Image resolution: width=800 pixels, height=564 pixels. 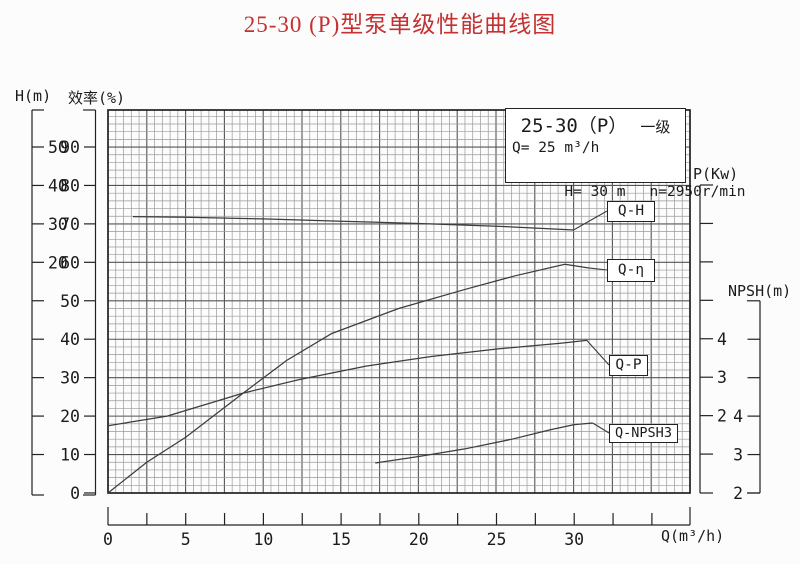 I want to click on curve-label-q-h: Q-H, so click(x=631, y=211).